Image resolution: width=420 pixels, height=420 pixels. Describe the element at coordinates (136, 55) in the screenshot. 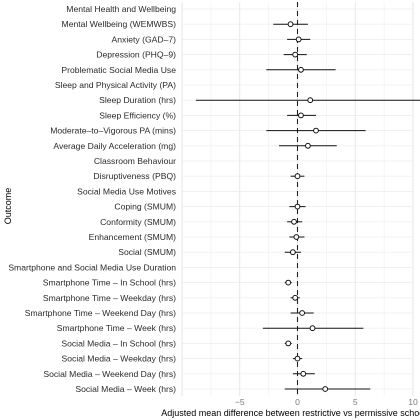

I see `outcome-label: Depression (PHQ–9)` at that location.